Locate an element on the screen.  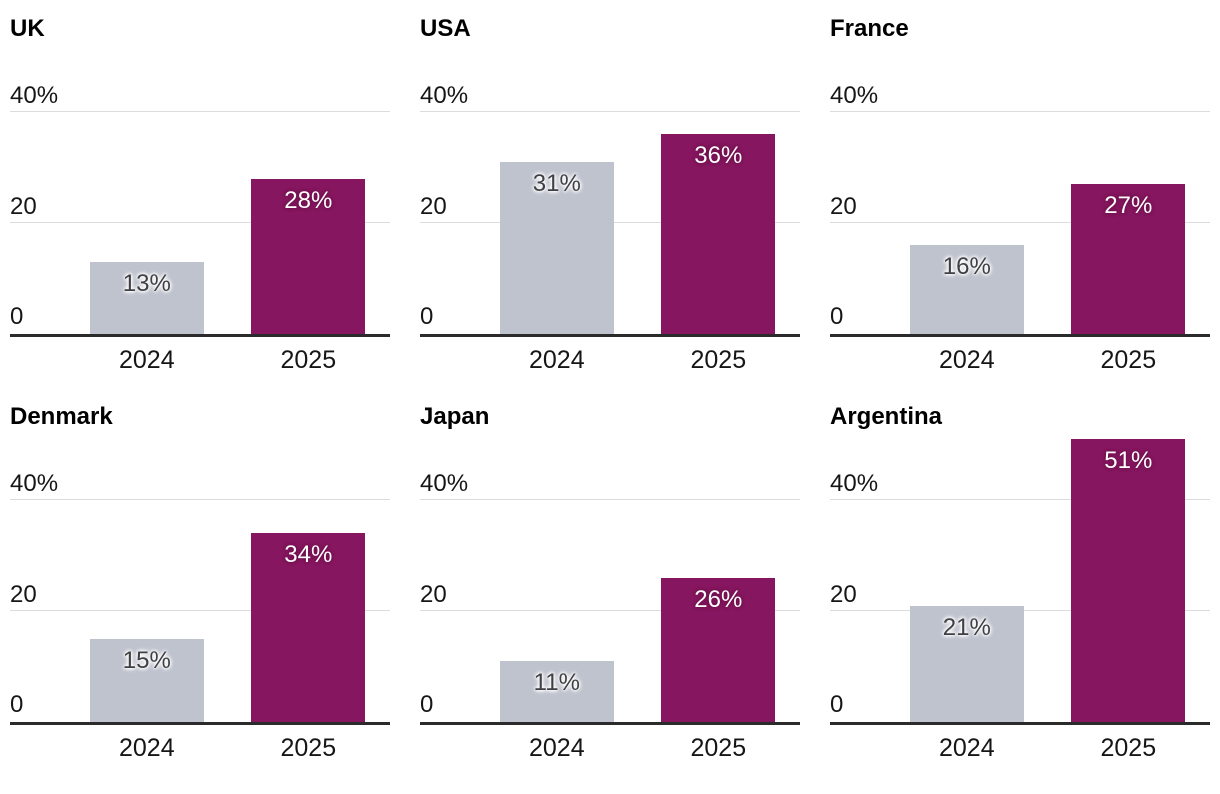
panel-denmark: Denmark 40% 20 0 15% 34% 2024 2025 is located at coordinates (200, 581).